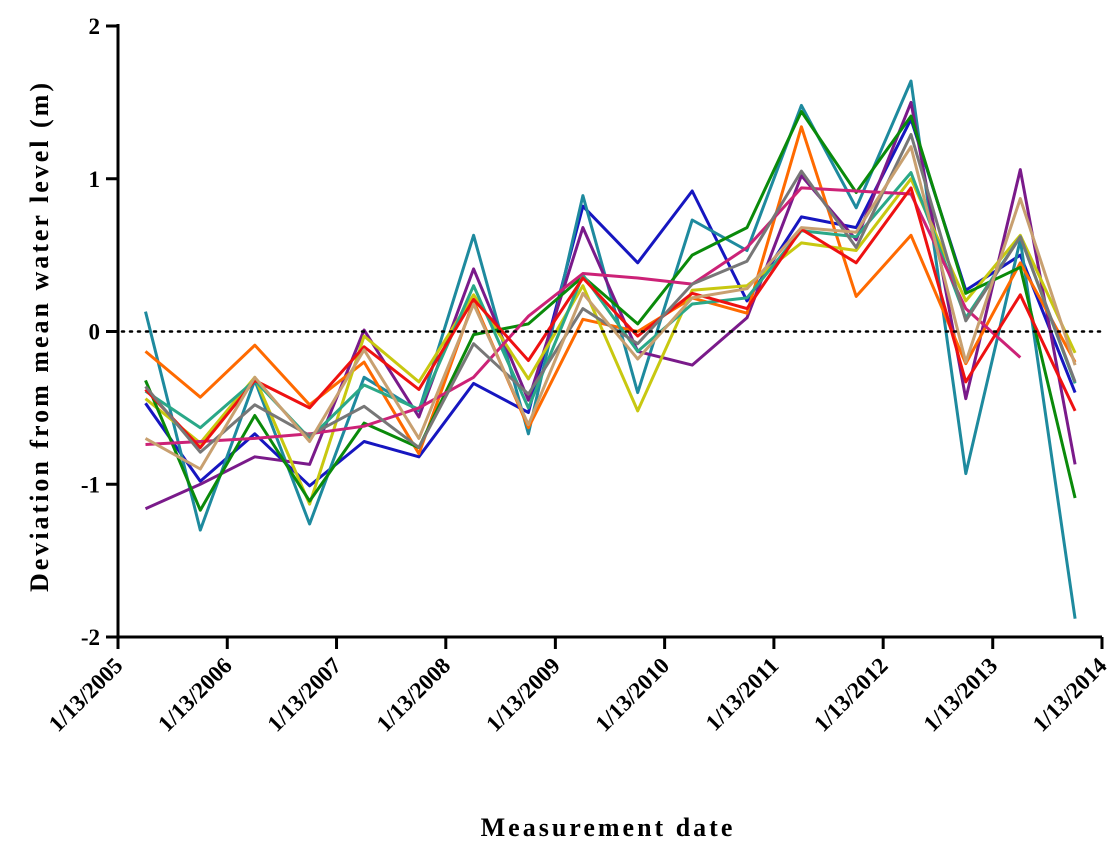 This screenshot has height=841, width=1119. Describe the element at coordinates (95, 179) in the screenshot. I see `y-tick-label: 1` at that location.